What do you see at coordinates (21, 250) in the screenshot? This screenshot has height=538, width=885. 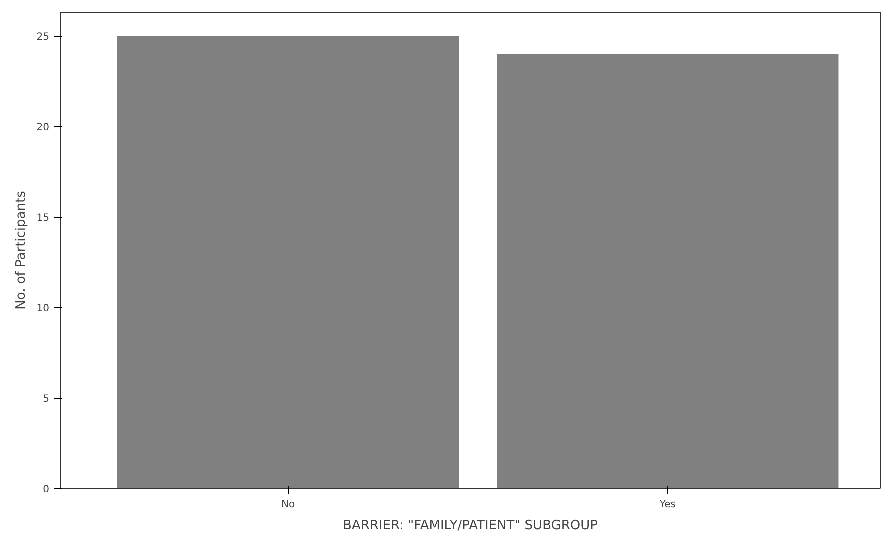 I see `y-axis-title: No. of Participants` at bounding box center [21, 250].